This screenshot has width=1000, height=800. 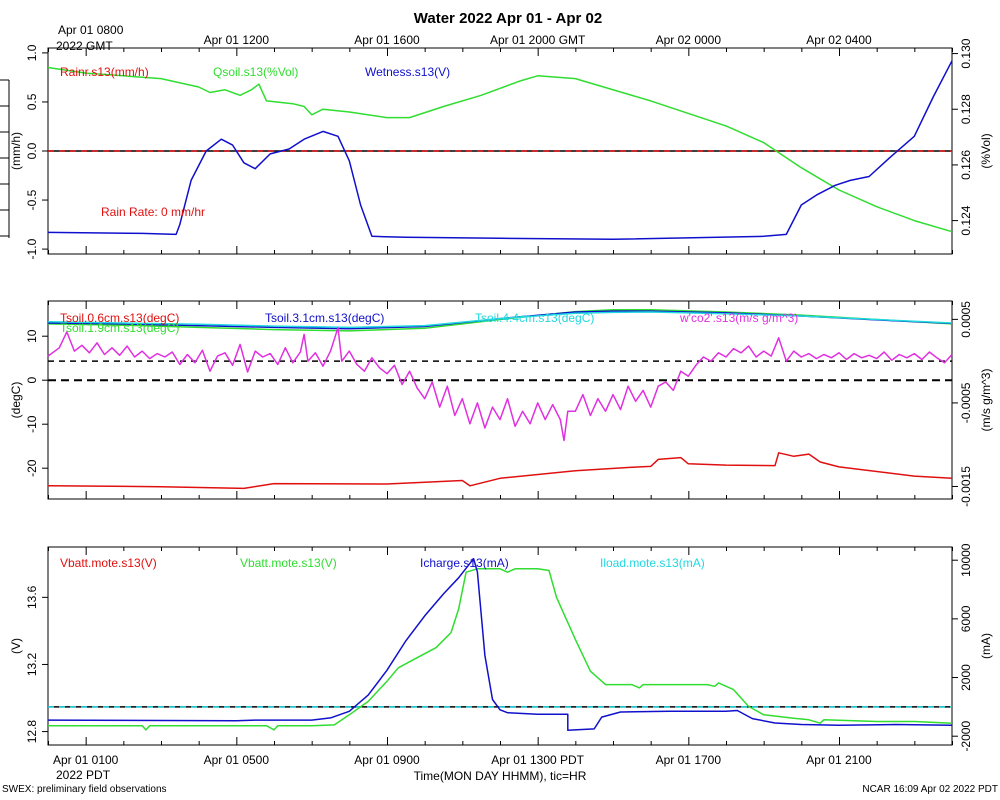 I want to click on footer-note: SWEX: preliminary field observations, so click(x=84, y=789).